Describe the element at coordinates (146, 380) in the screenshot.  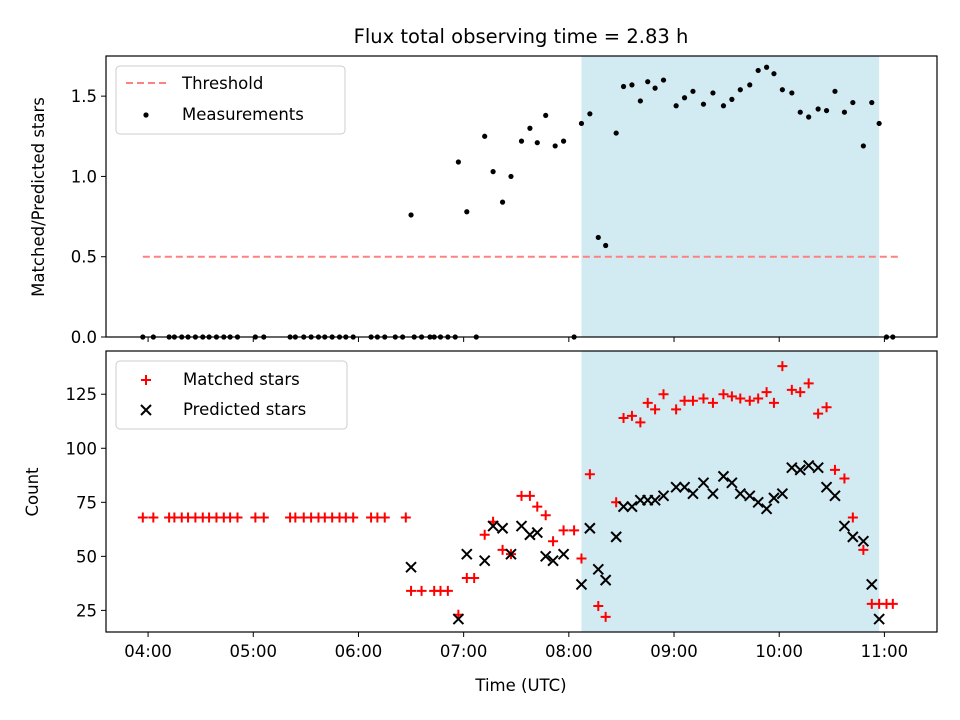
I see `legend-matched-marker` at that location.